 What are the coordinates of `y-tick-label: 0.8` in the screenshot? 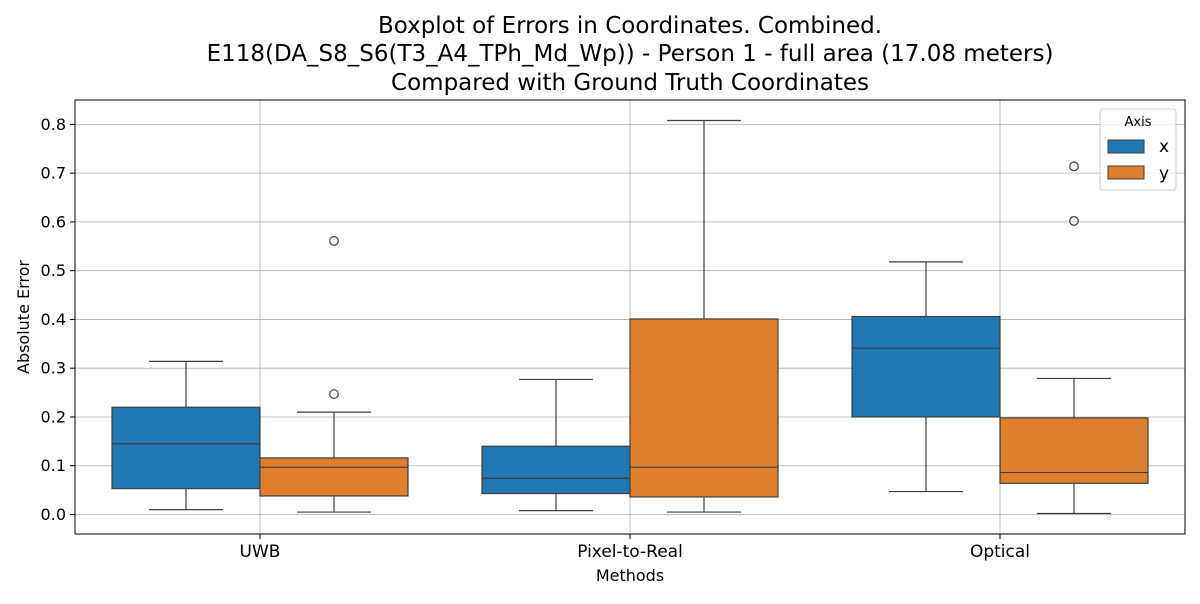 It's located at (53, 124).